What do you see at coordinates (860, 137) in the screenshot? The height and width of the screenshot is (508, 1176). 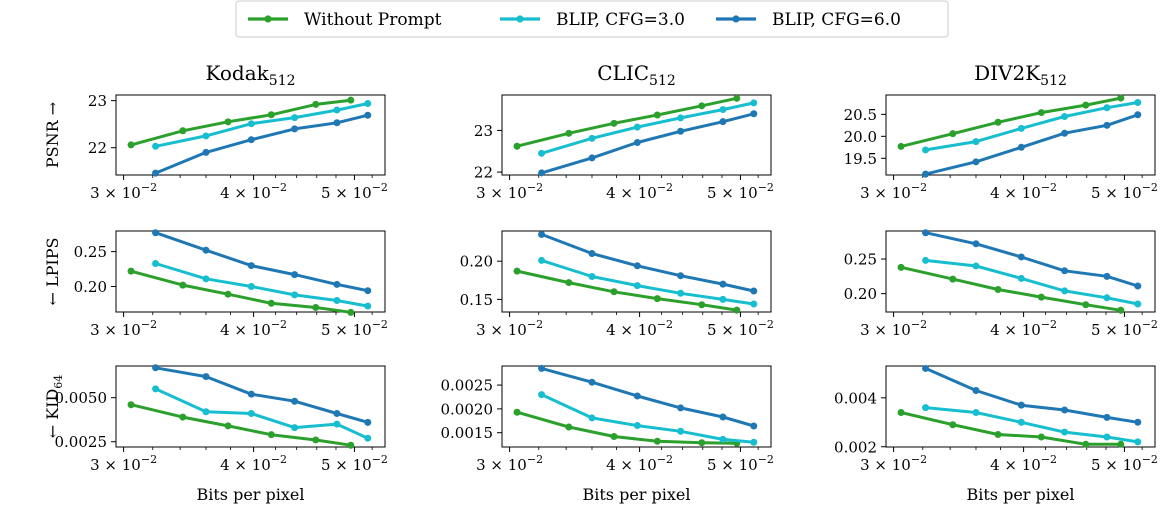 I see `y-tick-label: 20.0` at bounding box center [860, 137].